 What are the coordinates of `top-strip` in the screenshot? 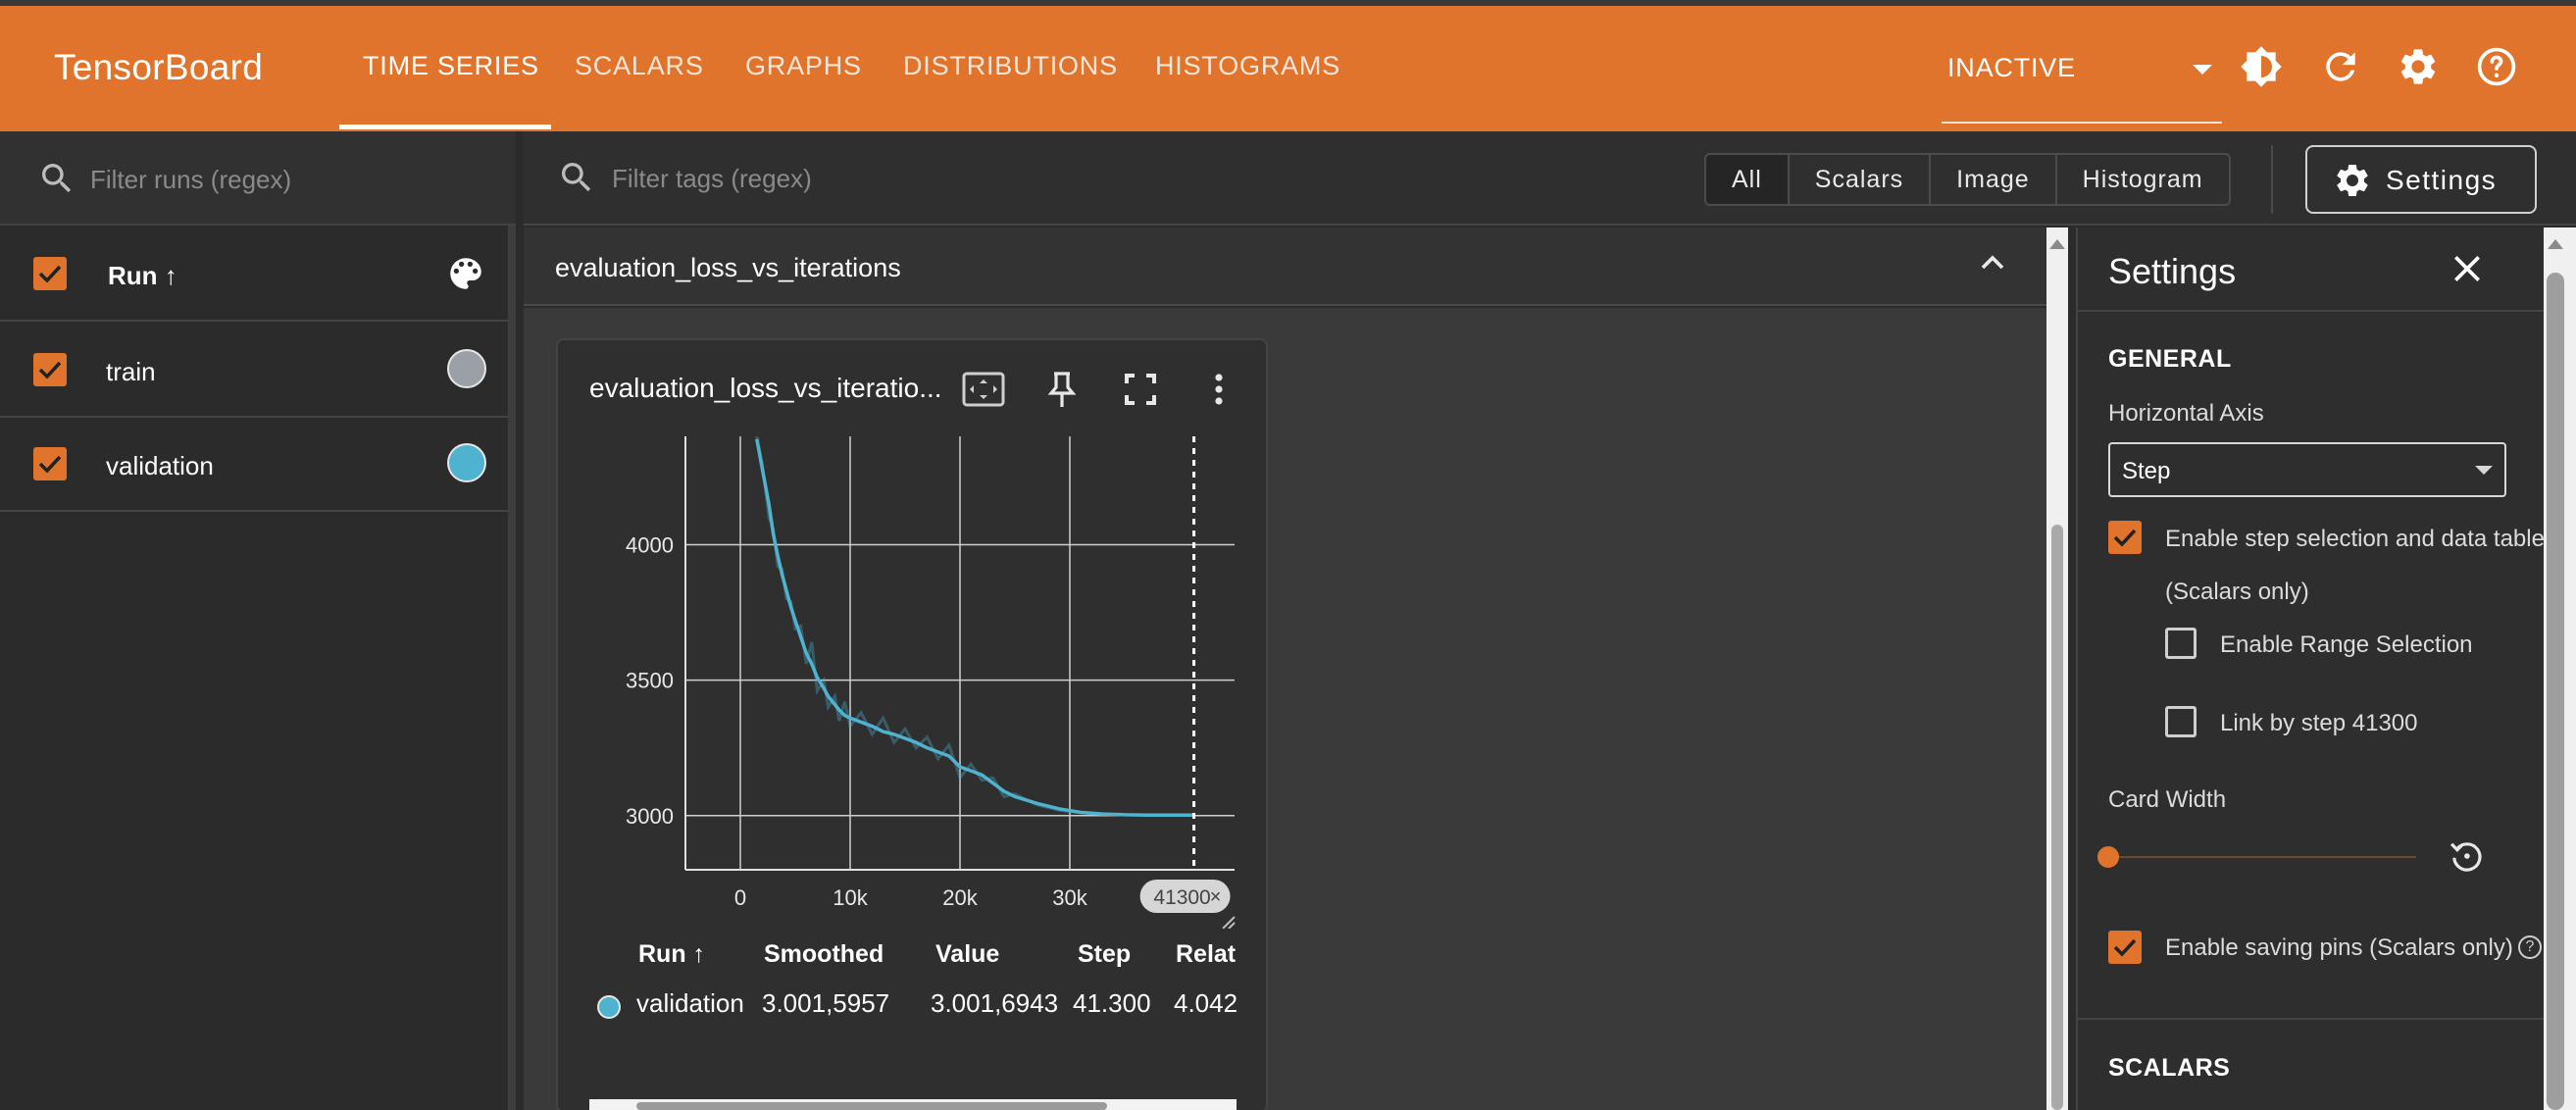 It's located at (1288, 3).